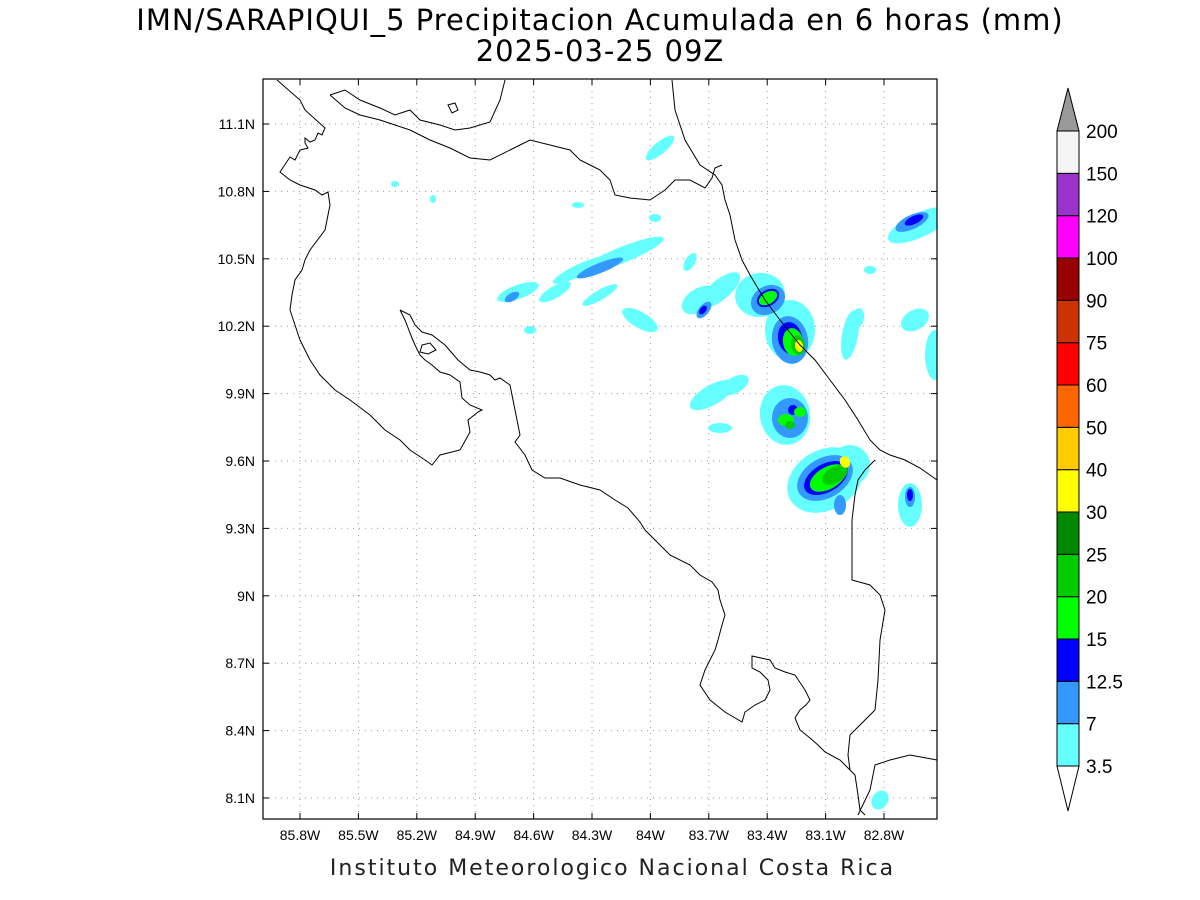  I want to click on colorbar-label: 50, so click(1096, 428).